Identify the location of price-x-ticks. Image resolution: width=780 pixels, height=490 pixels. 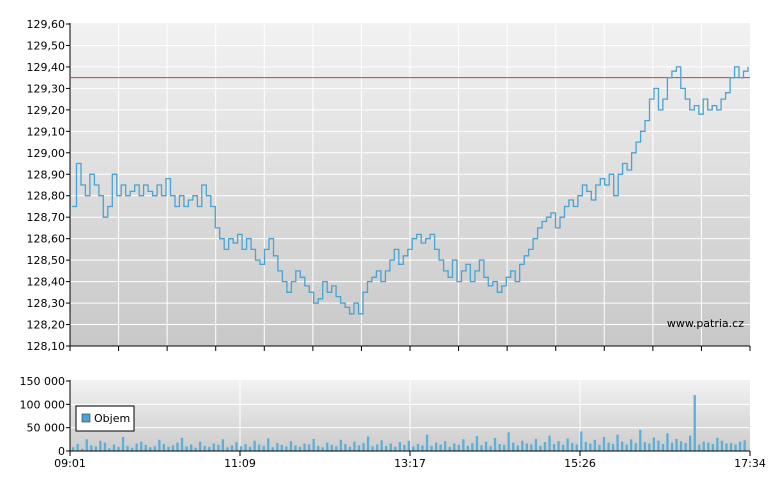
(410, 348).